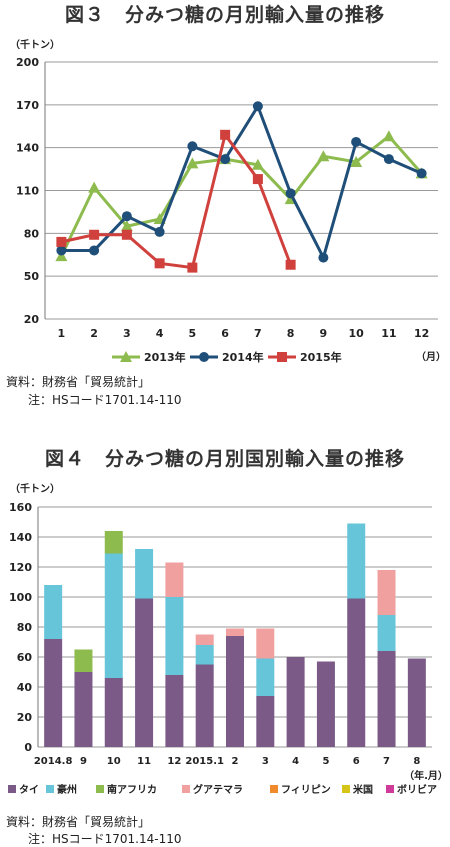  I want to click on y-tick-label: 100, so click(20, 597).